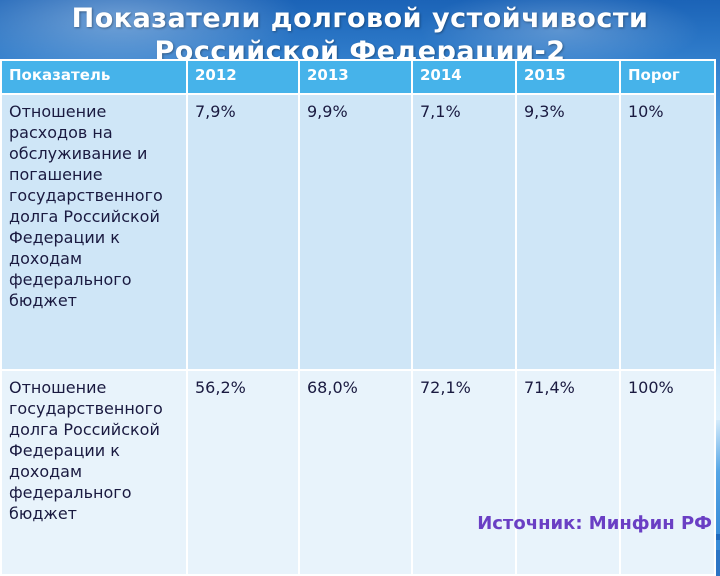  Describe the element at coordinates (243, 472) in the screenshot. I see `table-cell: 56,2%` at that location.